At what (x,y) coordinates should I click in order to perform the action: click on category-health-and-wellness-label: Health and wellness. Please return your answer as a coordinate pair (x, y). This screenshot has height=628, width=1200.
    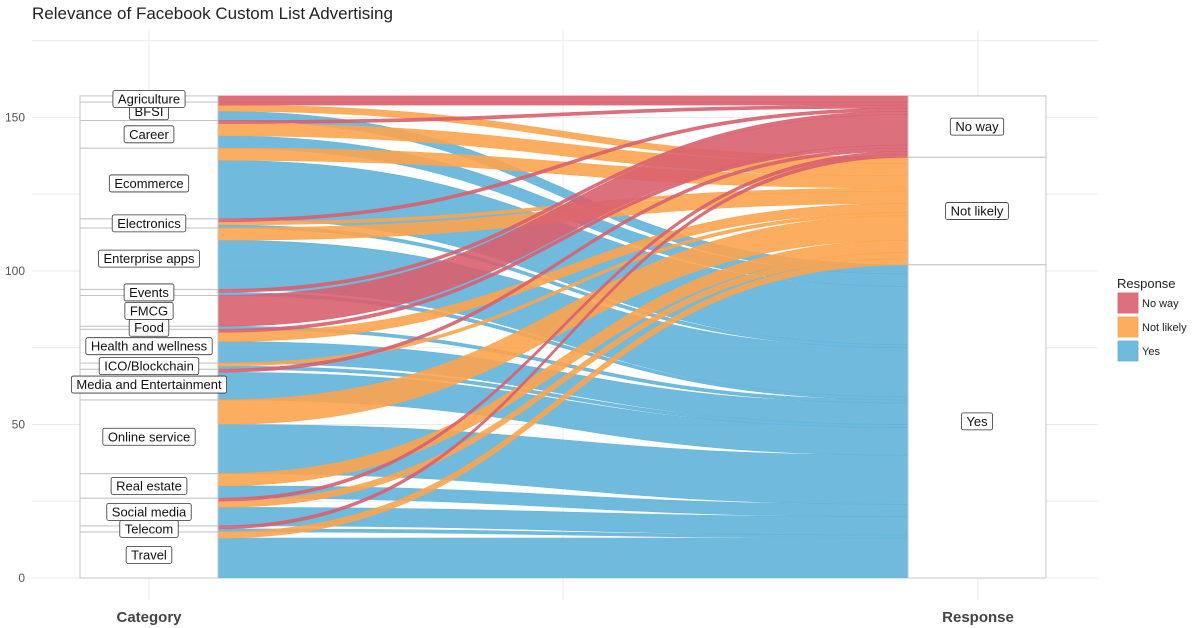
    Looking at the image, I should click on (149, 346).